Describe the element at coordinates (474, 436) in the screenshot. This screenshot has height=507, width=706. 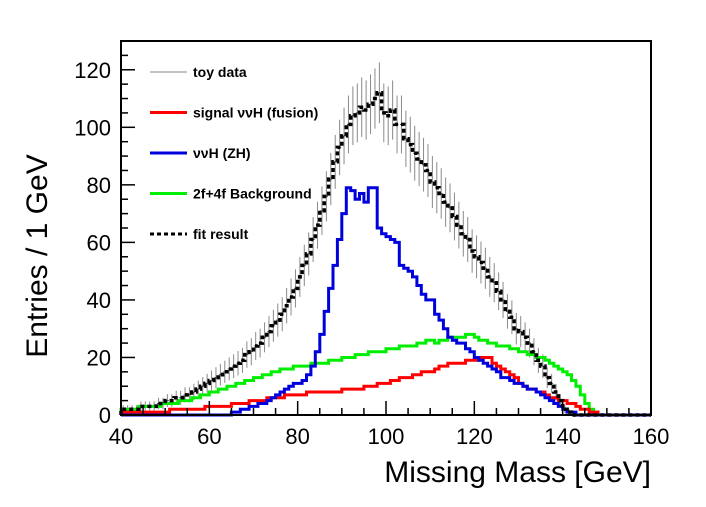
I see `x-tick-label: 120` at that location.